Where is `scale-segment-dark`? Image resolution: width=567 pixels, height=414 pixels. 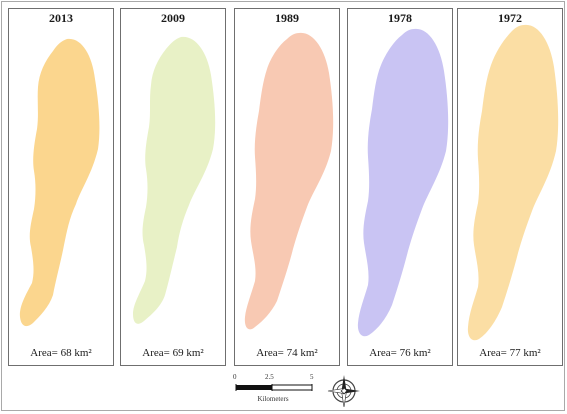
scale-segment-dark is located at coordinates (254, 387).